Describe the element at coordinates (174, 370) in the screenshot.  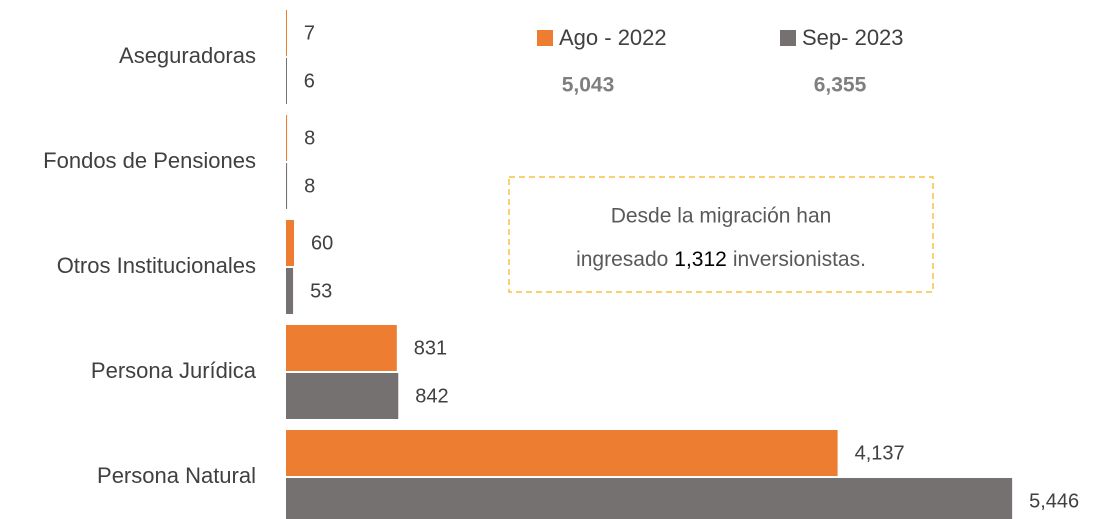
I see `category-label: Persona Jurídica` at that location.